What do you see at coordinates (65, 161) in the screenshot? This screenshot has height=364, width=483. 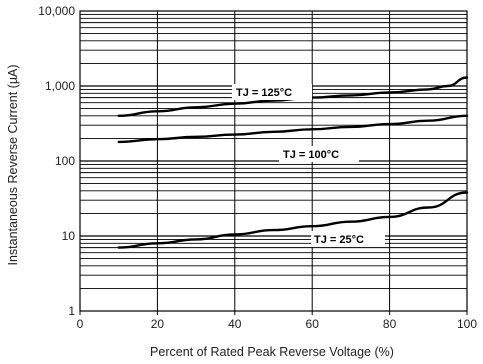 I see `y-tick-label: 100` at bounding box center [65, 161].